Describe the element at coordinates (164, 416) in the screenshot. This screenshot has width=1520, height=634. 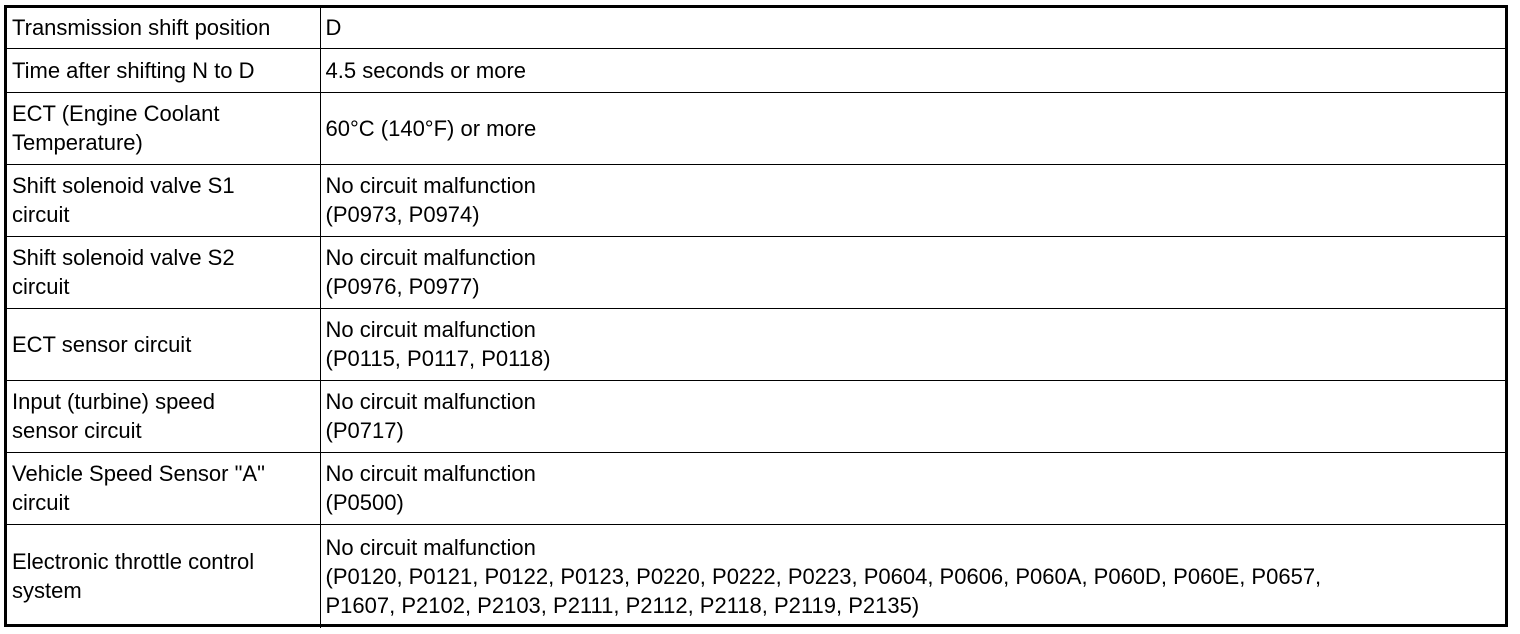
I see `row-label: Input (turbine) speed sensor circuit` at that location.